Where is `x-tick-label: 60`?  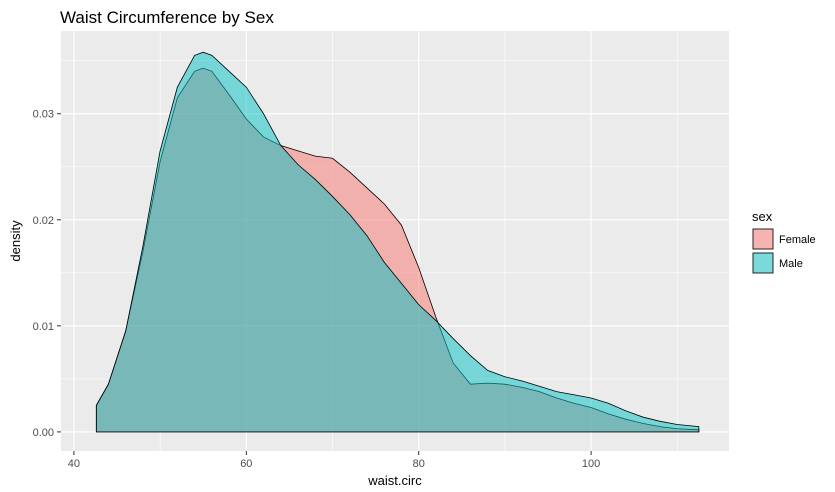
x-tick-label: 60 is located at coordinates (246, 464).